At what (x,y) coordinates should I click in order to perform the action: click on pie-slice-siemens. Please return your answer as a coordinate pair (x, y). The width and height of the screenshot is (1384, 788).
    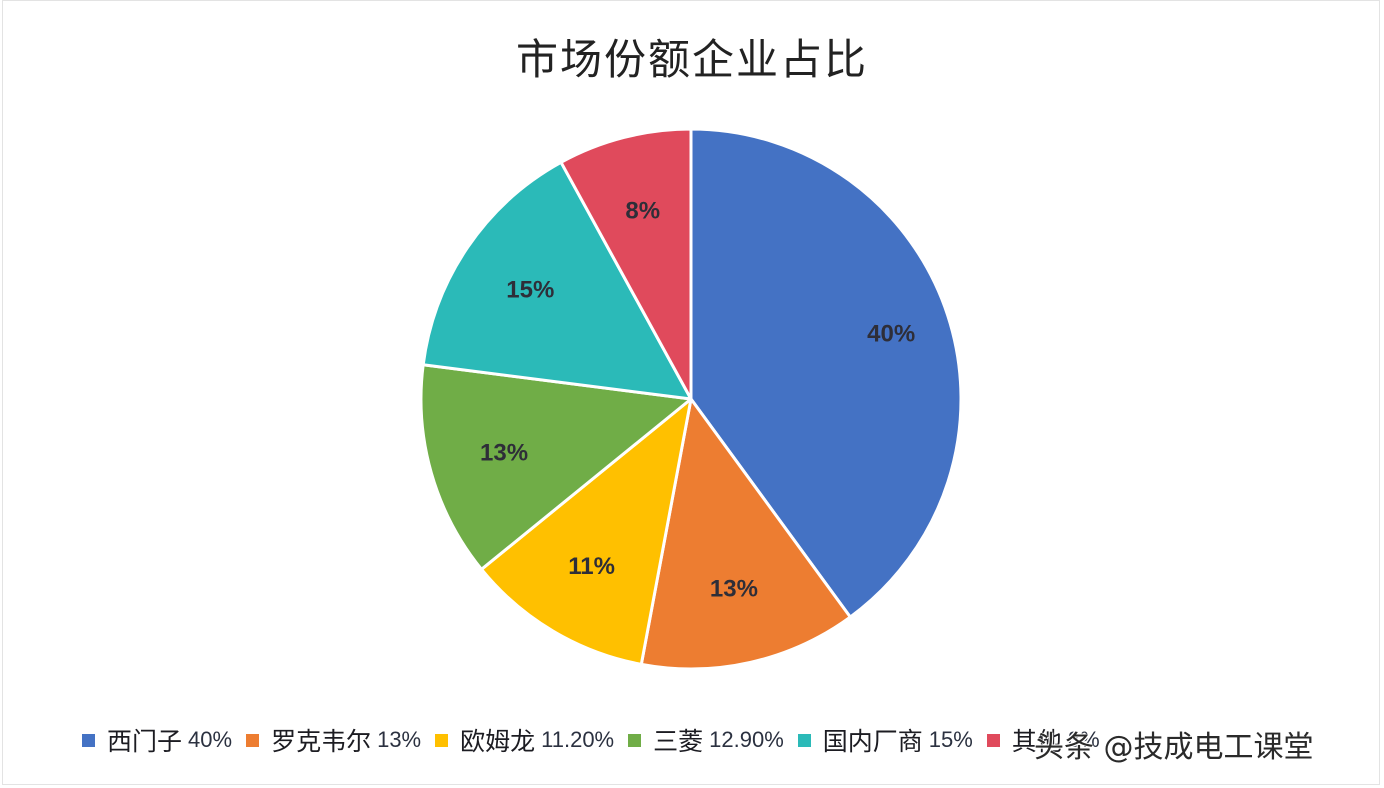
    Looking at the image, I should click on (826, 373).